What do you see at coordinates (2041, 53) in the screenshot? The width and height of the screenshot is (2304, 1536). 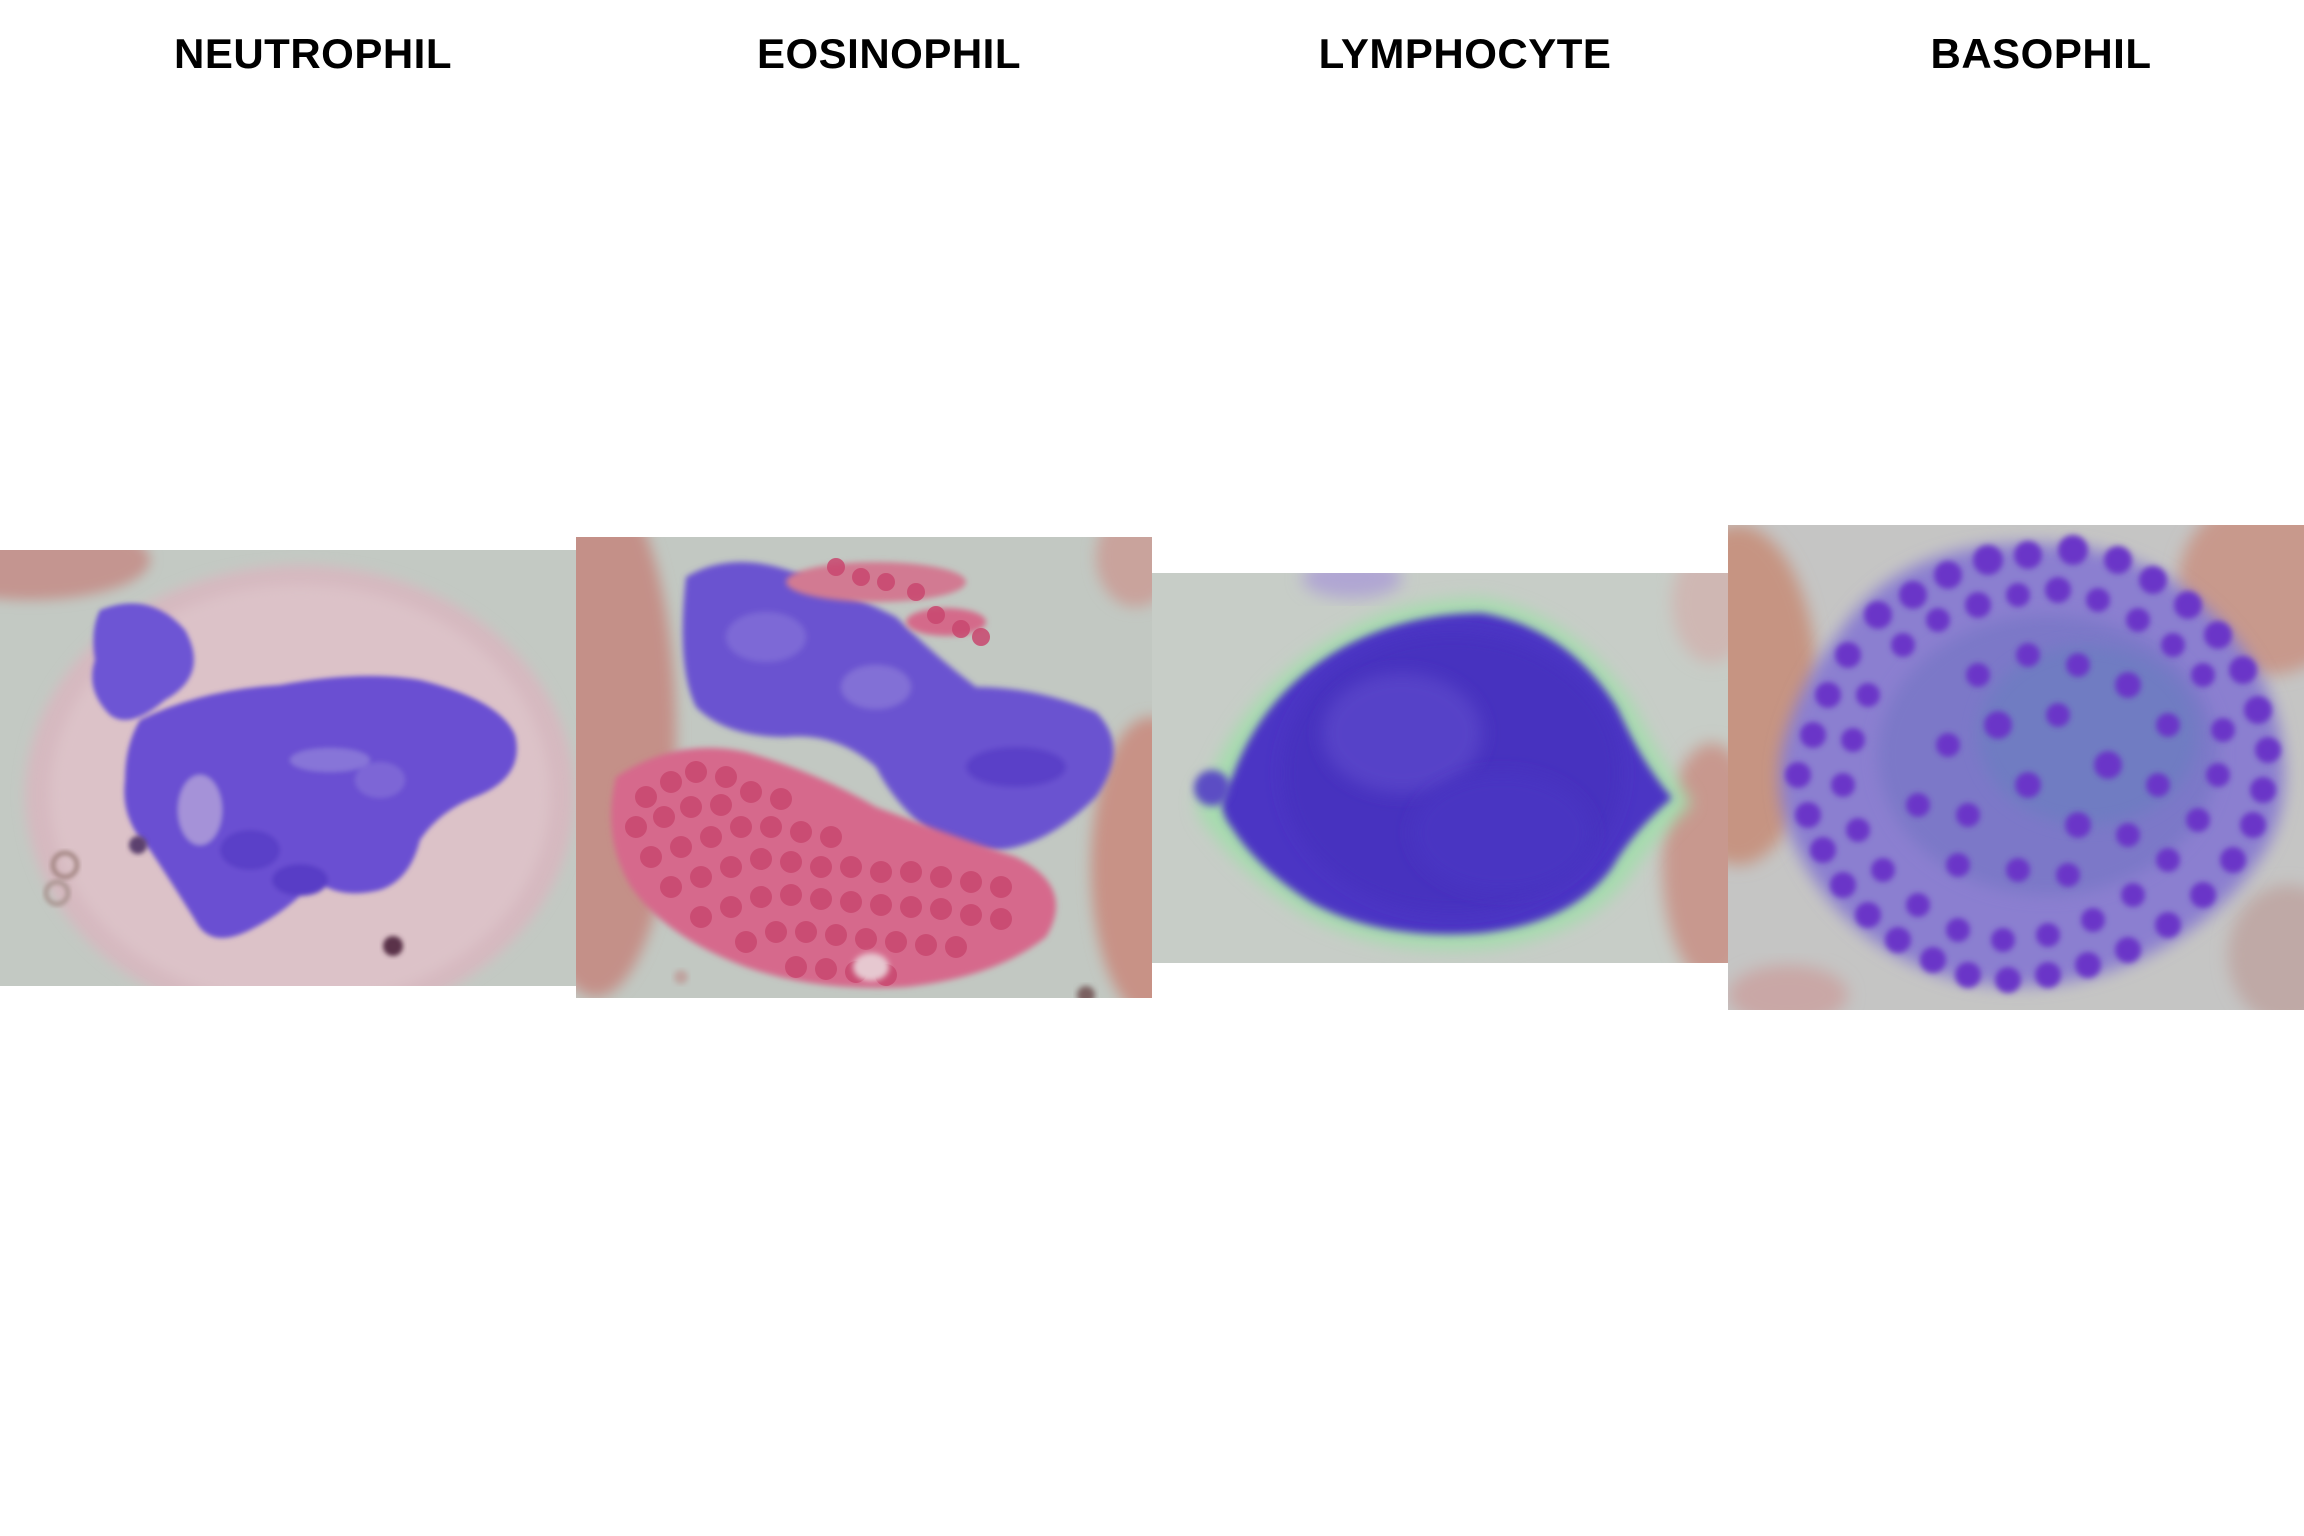 I see `label-basophil: BASOPHIL` at bounding box center [2041, 53].